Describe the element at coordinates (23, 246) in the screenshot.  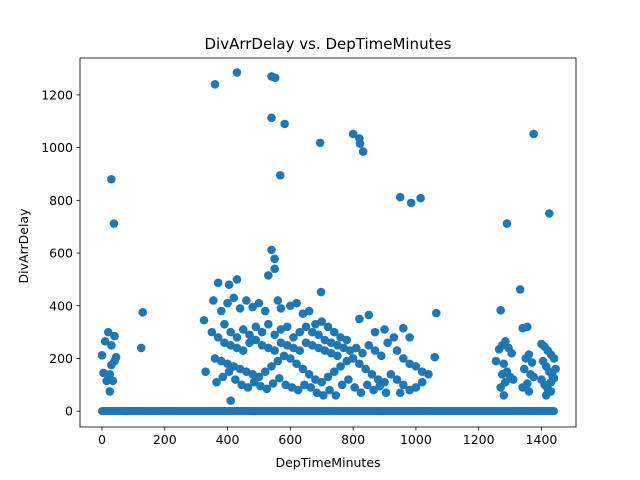
I see `y-axis-label: DivArrDelay` at that location.